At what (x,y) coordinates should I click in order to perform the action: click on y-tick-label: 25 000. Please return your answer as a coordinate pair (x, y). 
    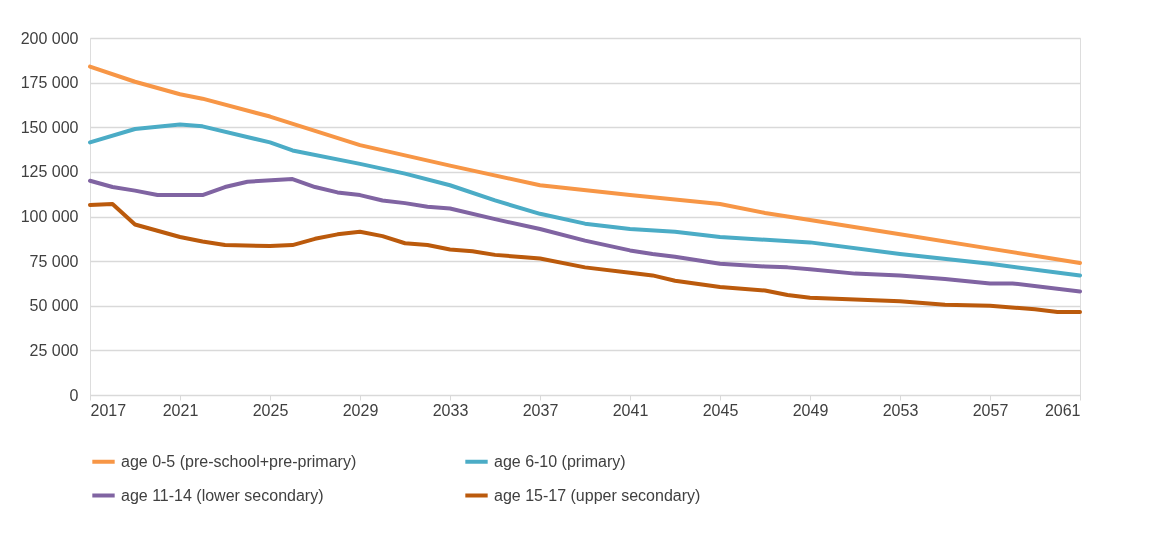
    Looking at the image, I should click on (54, 350).